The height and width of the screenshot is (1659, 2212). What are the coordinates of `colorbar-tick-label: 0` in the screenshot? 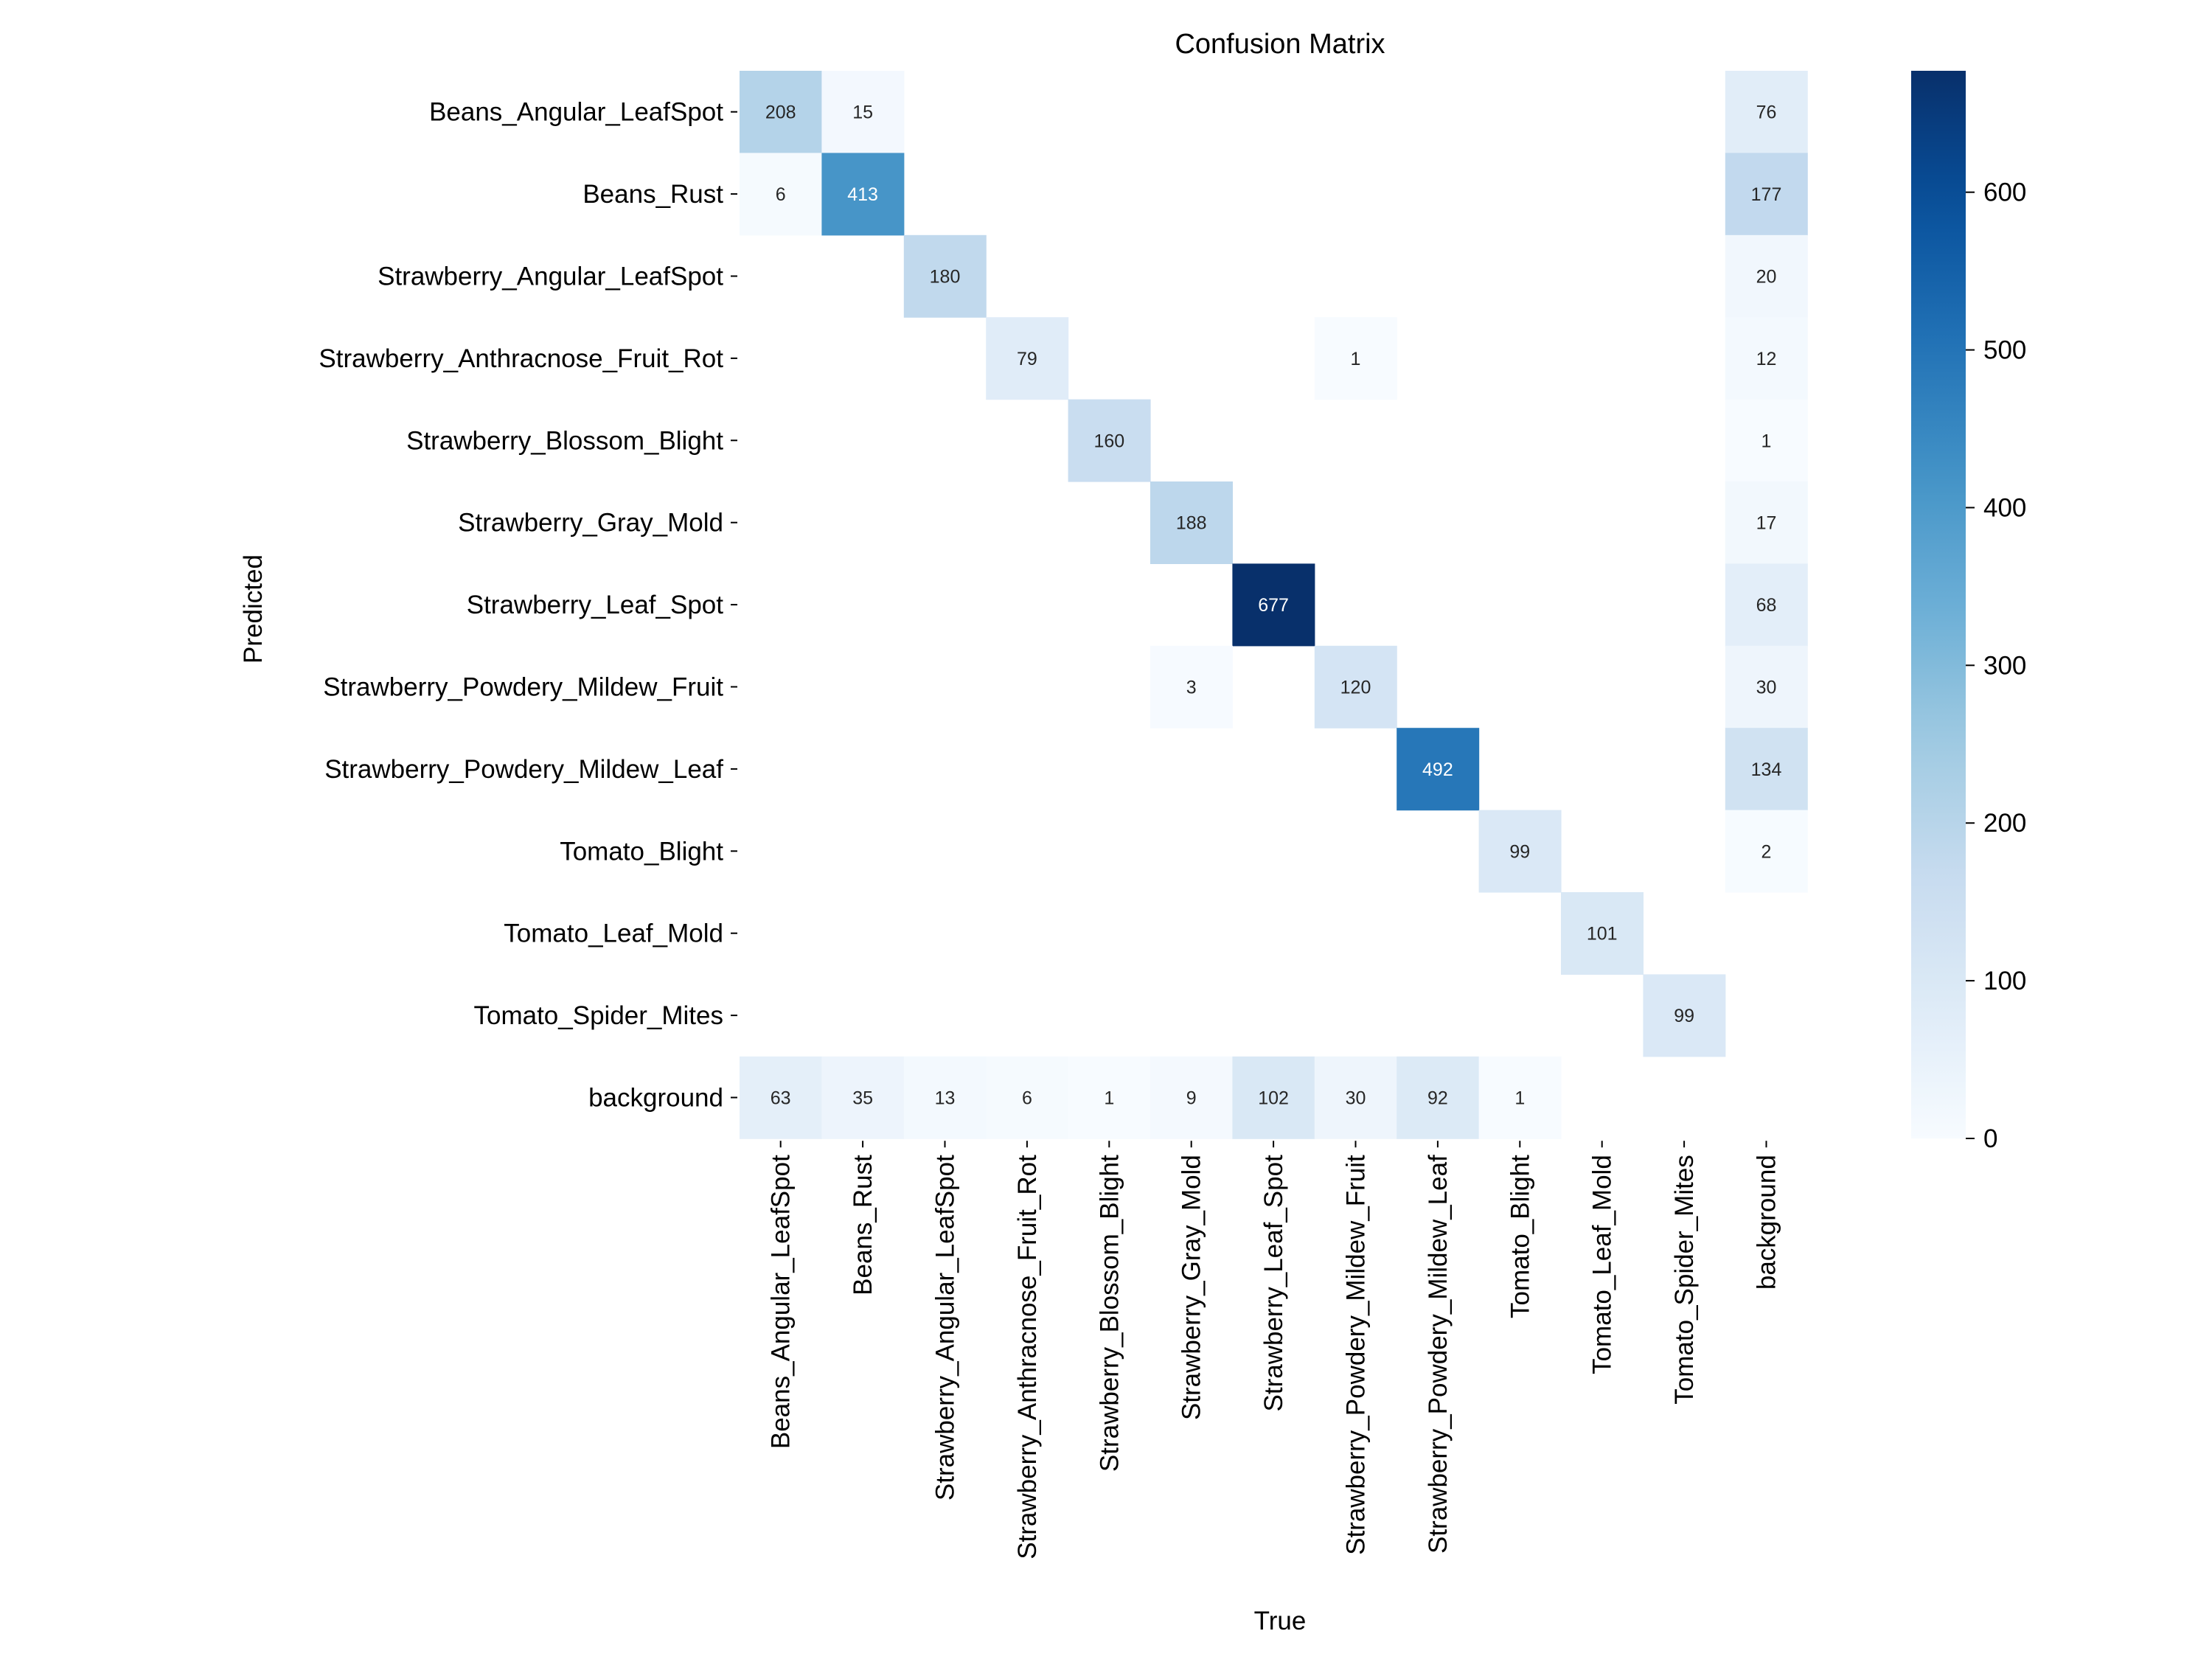 It's located at (1990, 1138).